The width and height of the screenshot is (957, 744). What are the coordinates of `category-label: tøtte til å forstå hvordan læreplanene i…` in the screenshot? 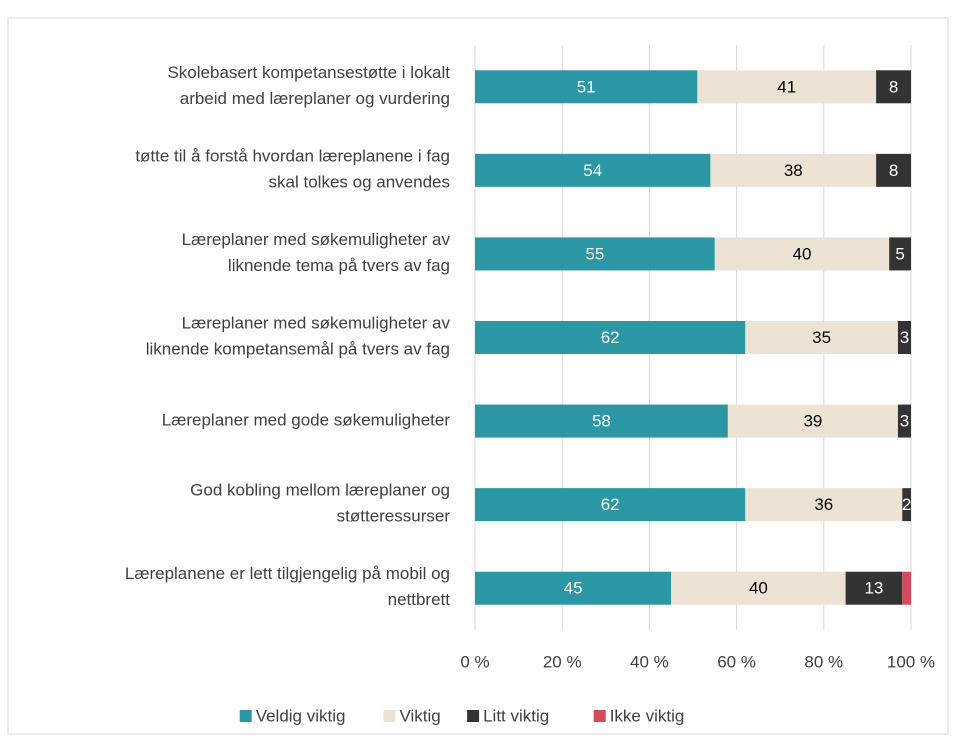 It's located at (292, 169).